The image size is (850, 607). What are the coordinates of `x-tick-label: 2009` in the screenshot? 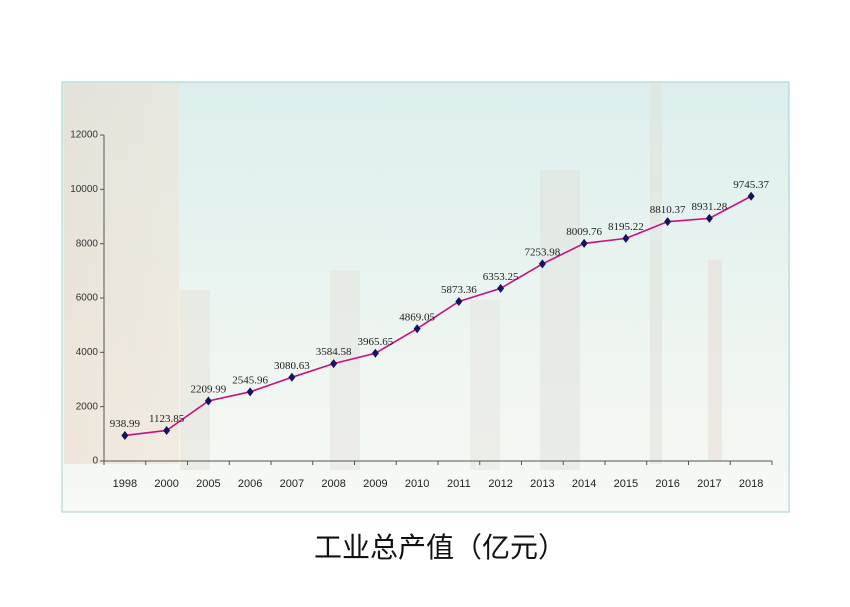 It's located at (375, 484).